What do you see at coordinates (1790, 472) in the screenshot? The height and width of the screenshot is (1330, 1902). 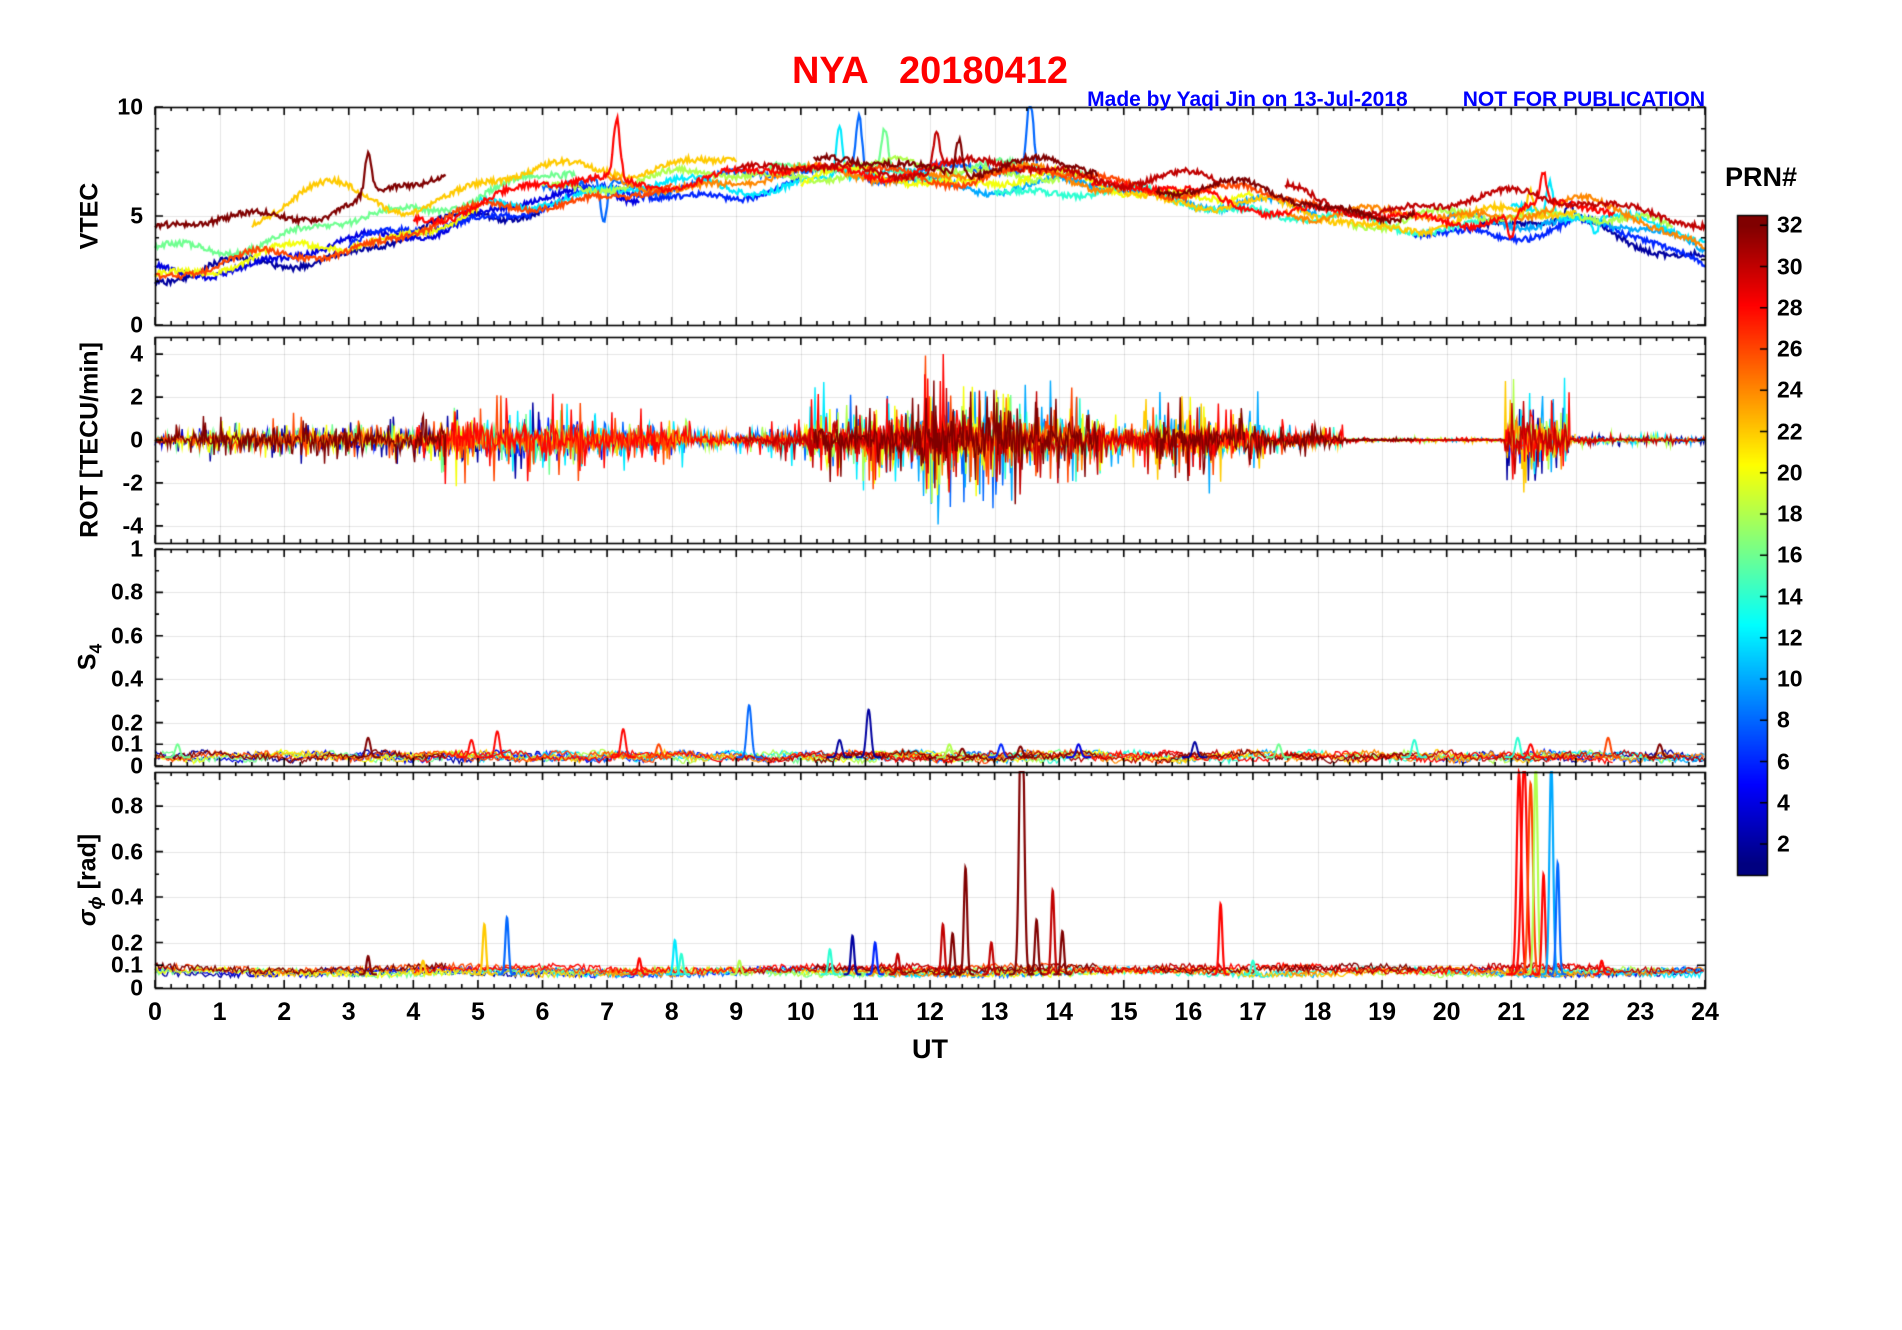 I see `colorbar-tick-label: 20` at bounding box center [1790, 472].